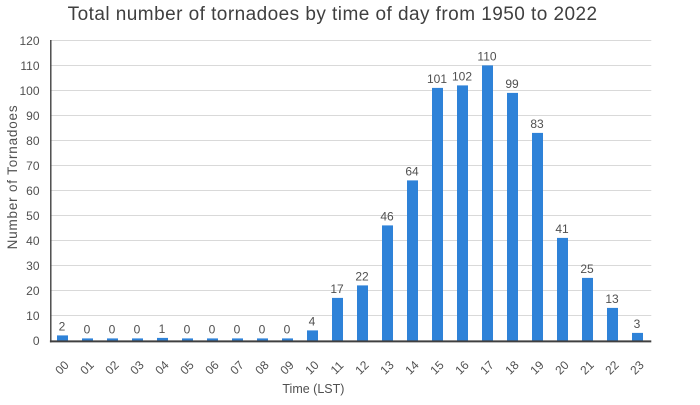 Image resolution: width=700 pixels, height=405 pixels. What do you see at coordinates (337, 289) in the screenshot?
I see `svg-text: 17` at bounding box center [337, 289].